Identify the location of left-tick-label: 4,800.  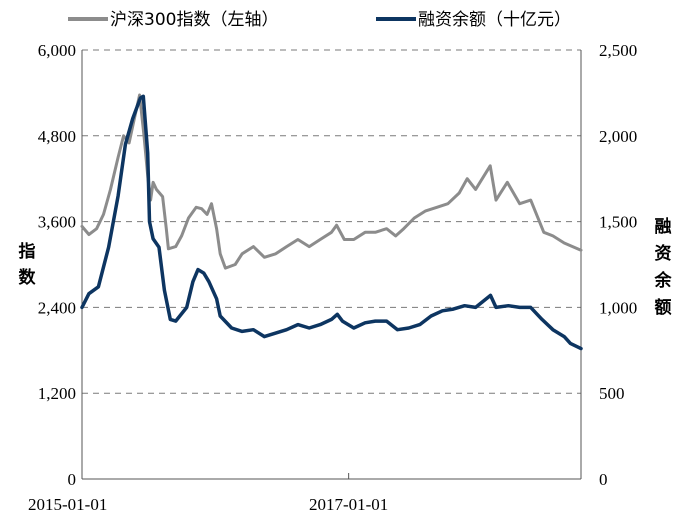
(57, 136).